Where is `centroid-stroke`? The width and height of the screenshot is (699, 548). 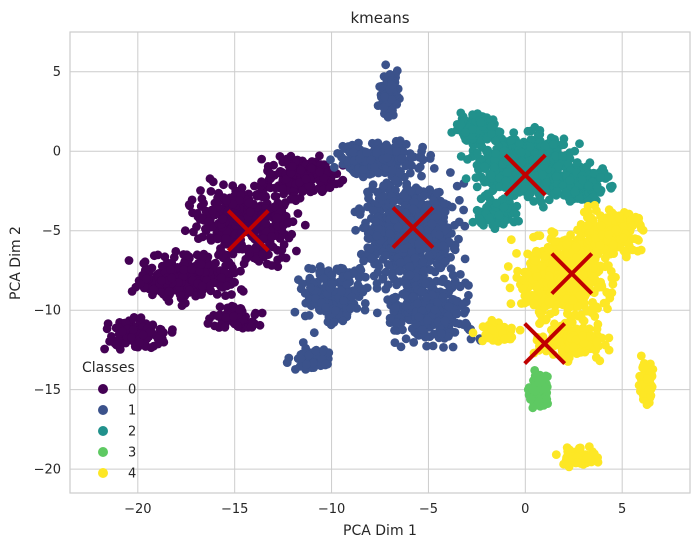
centroid-stroke is located at coordinates (248, 231).